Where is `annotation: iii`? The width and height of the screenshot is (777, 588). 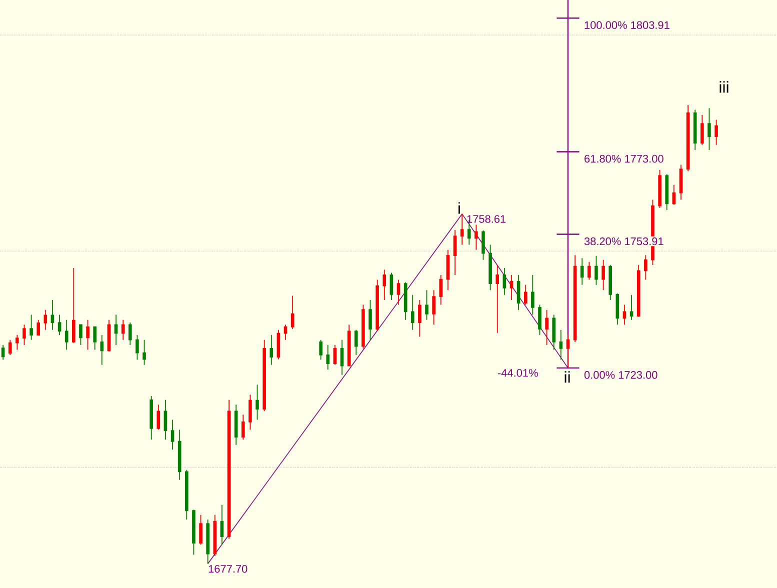 annotation: iii is located at coordinates (724, 87).